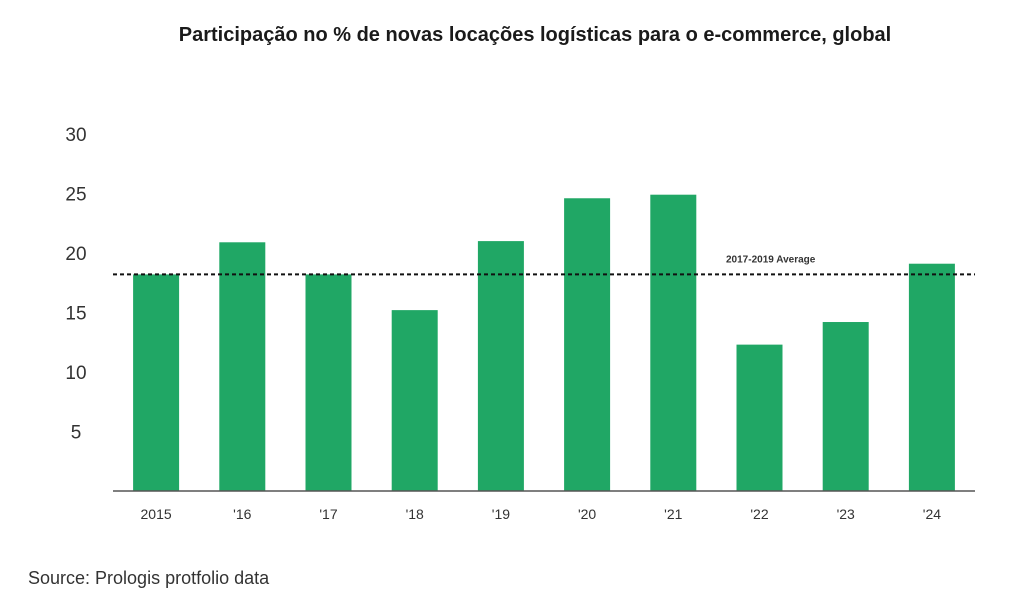 Image resolution: width=1024 pixels, height=614 pixels. What do you see at coordinates (75, 254) in the screenshot?
I see `y-tick-label: 20` at bounding box center [75, 254].